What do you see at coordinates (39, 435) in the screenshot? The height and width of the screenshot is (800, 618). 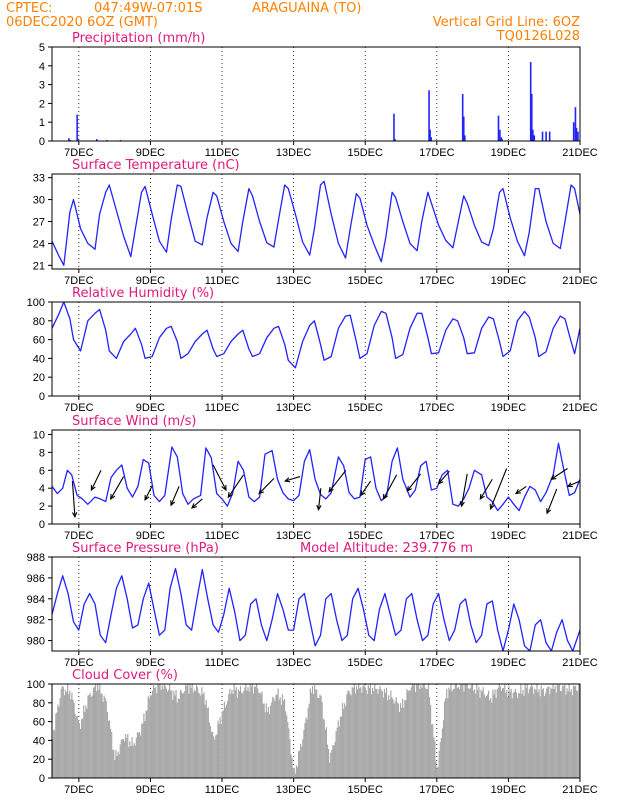 I see `wind-panel-ytick-label: 10` at bounding box center [39, 435].